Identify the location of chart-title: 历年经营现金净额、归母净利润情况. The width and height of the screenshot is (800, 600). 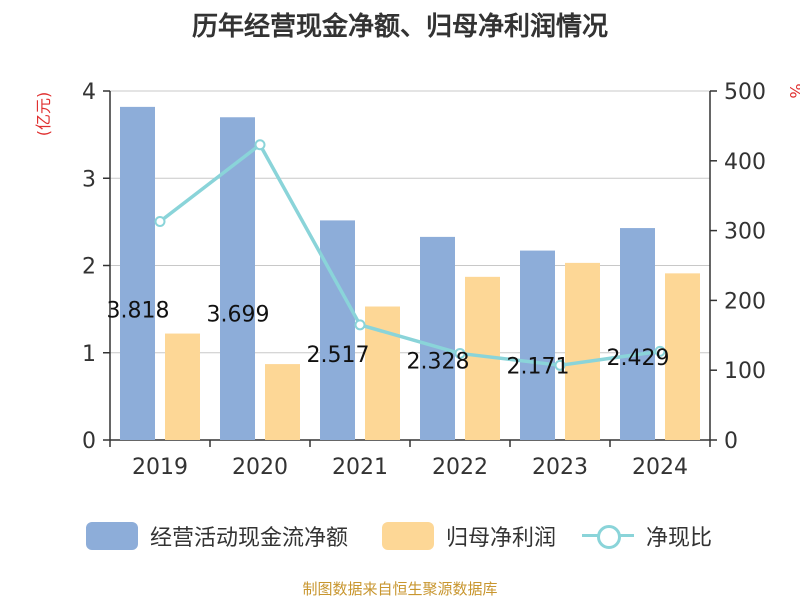
(399, 27).